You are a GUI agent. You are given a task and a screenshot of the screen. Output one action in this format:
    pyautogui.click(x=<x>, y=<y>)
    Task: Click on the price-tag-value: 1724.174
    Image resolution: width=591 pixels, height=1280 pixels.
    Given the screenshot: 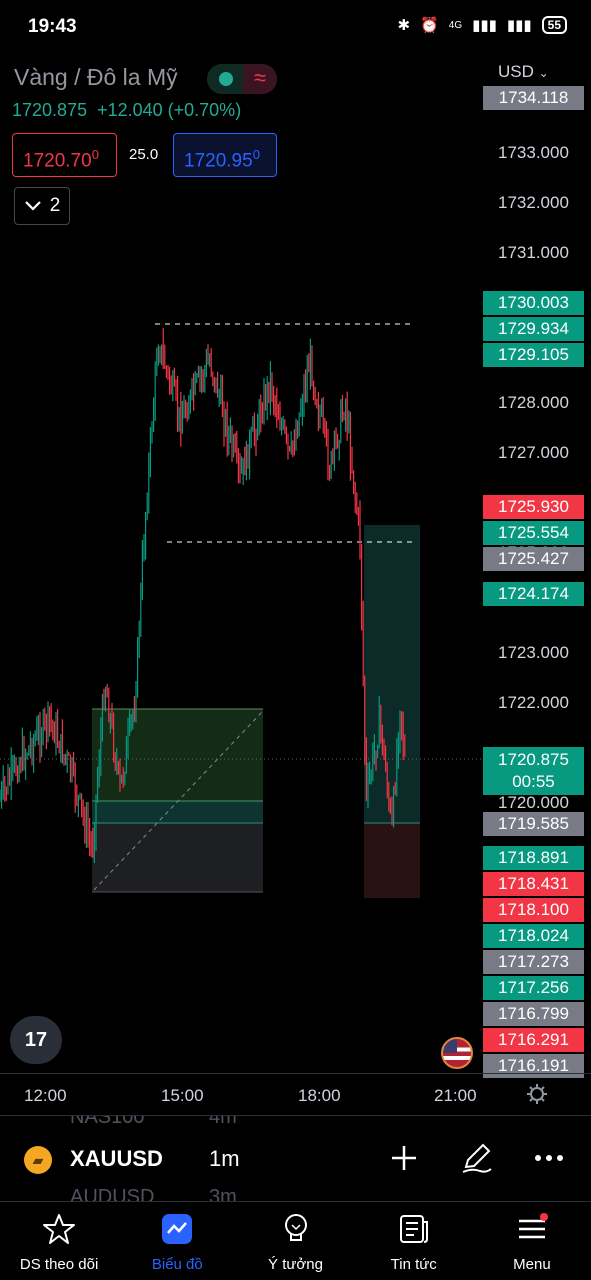 What is the action you would take?
    pyautogui.click(x=533, y=594)
    